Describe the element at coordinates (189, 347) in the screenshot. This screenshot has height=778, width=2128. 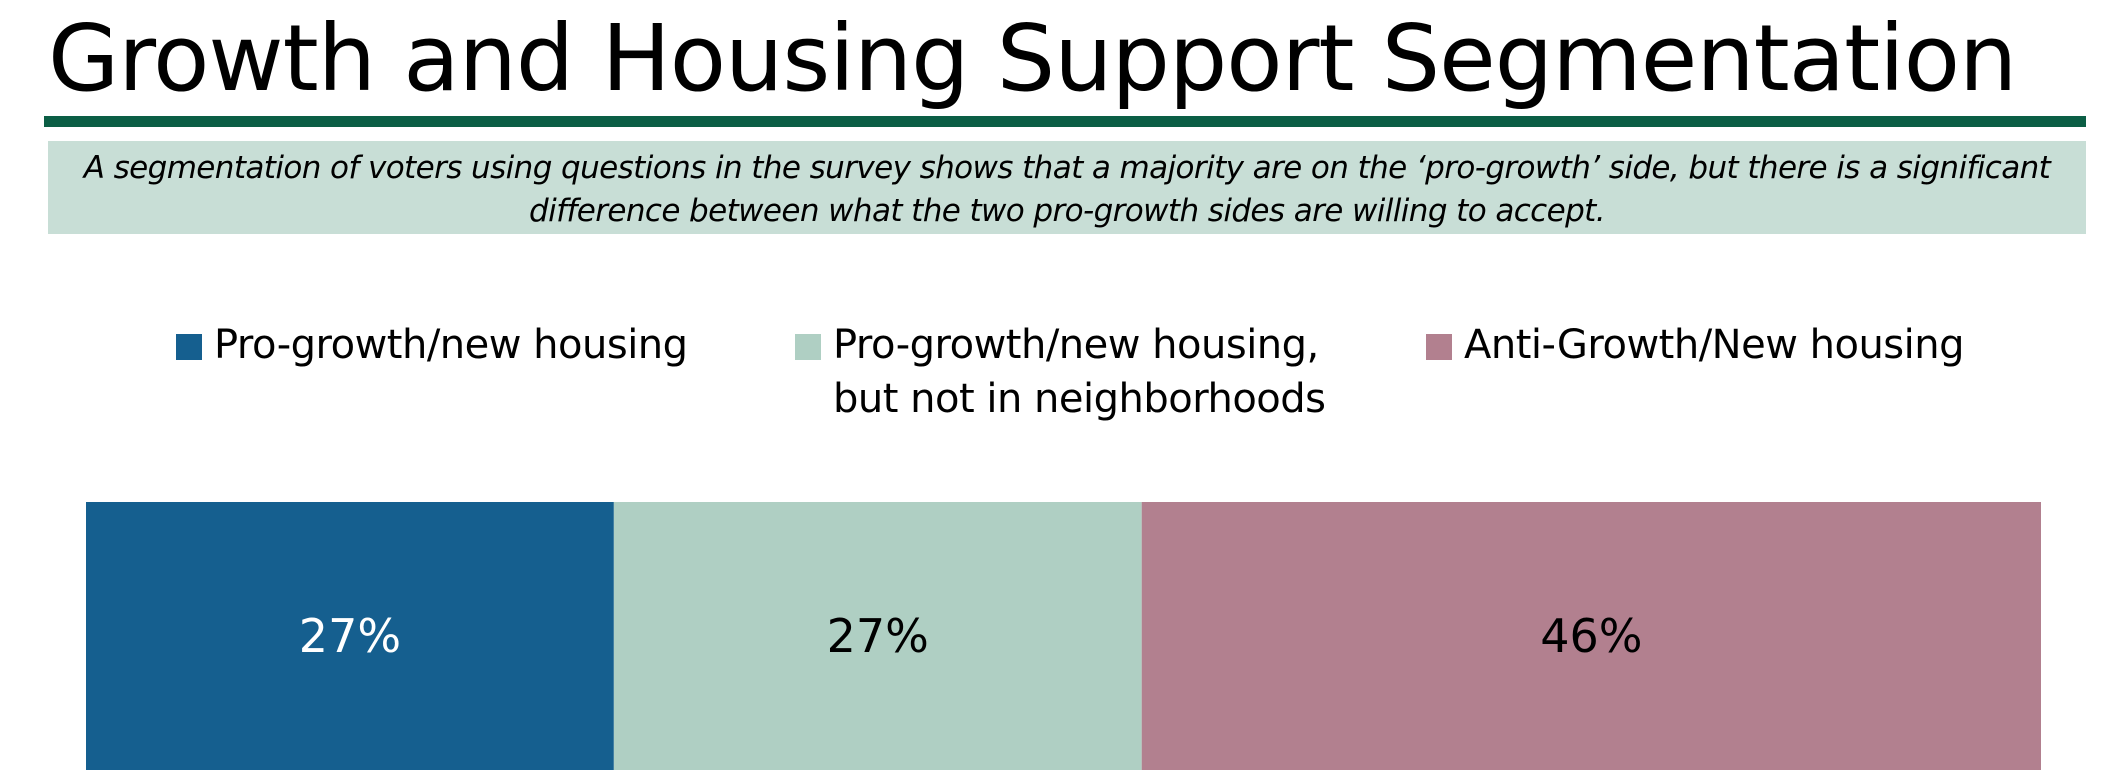
I see `legend-swatch-pro-growth` at that location.